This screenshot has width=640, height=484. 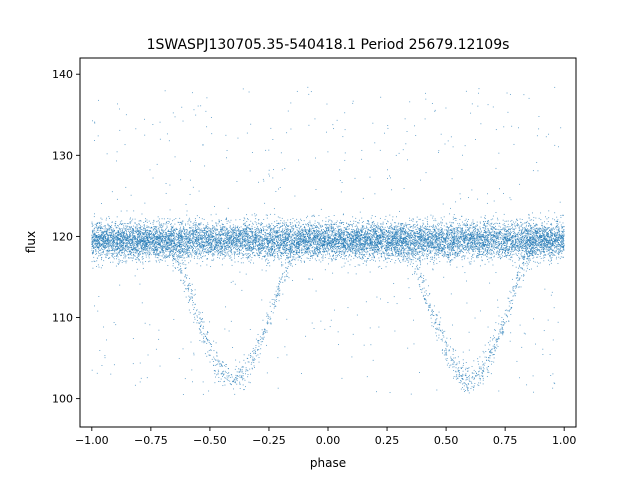 I want to click on x-tick-label: 0.25, so click(x=387, y=440).